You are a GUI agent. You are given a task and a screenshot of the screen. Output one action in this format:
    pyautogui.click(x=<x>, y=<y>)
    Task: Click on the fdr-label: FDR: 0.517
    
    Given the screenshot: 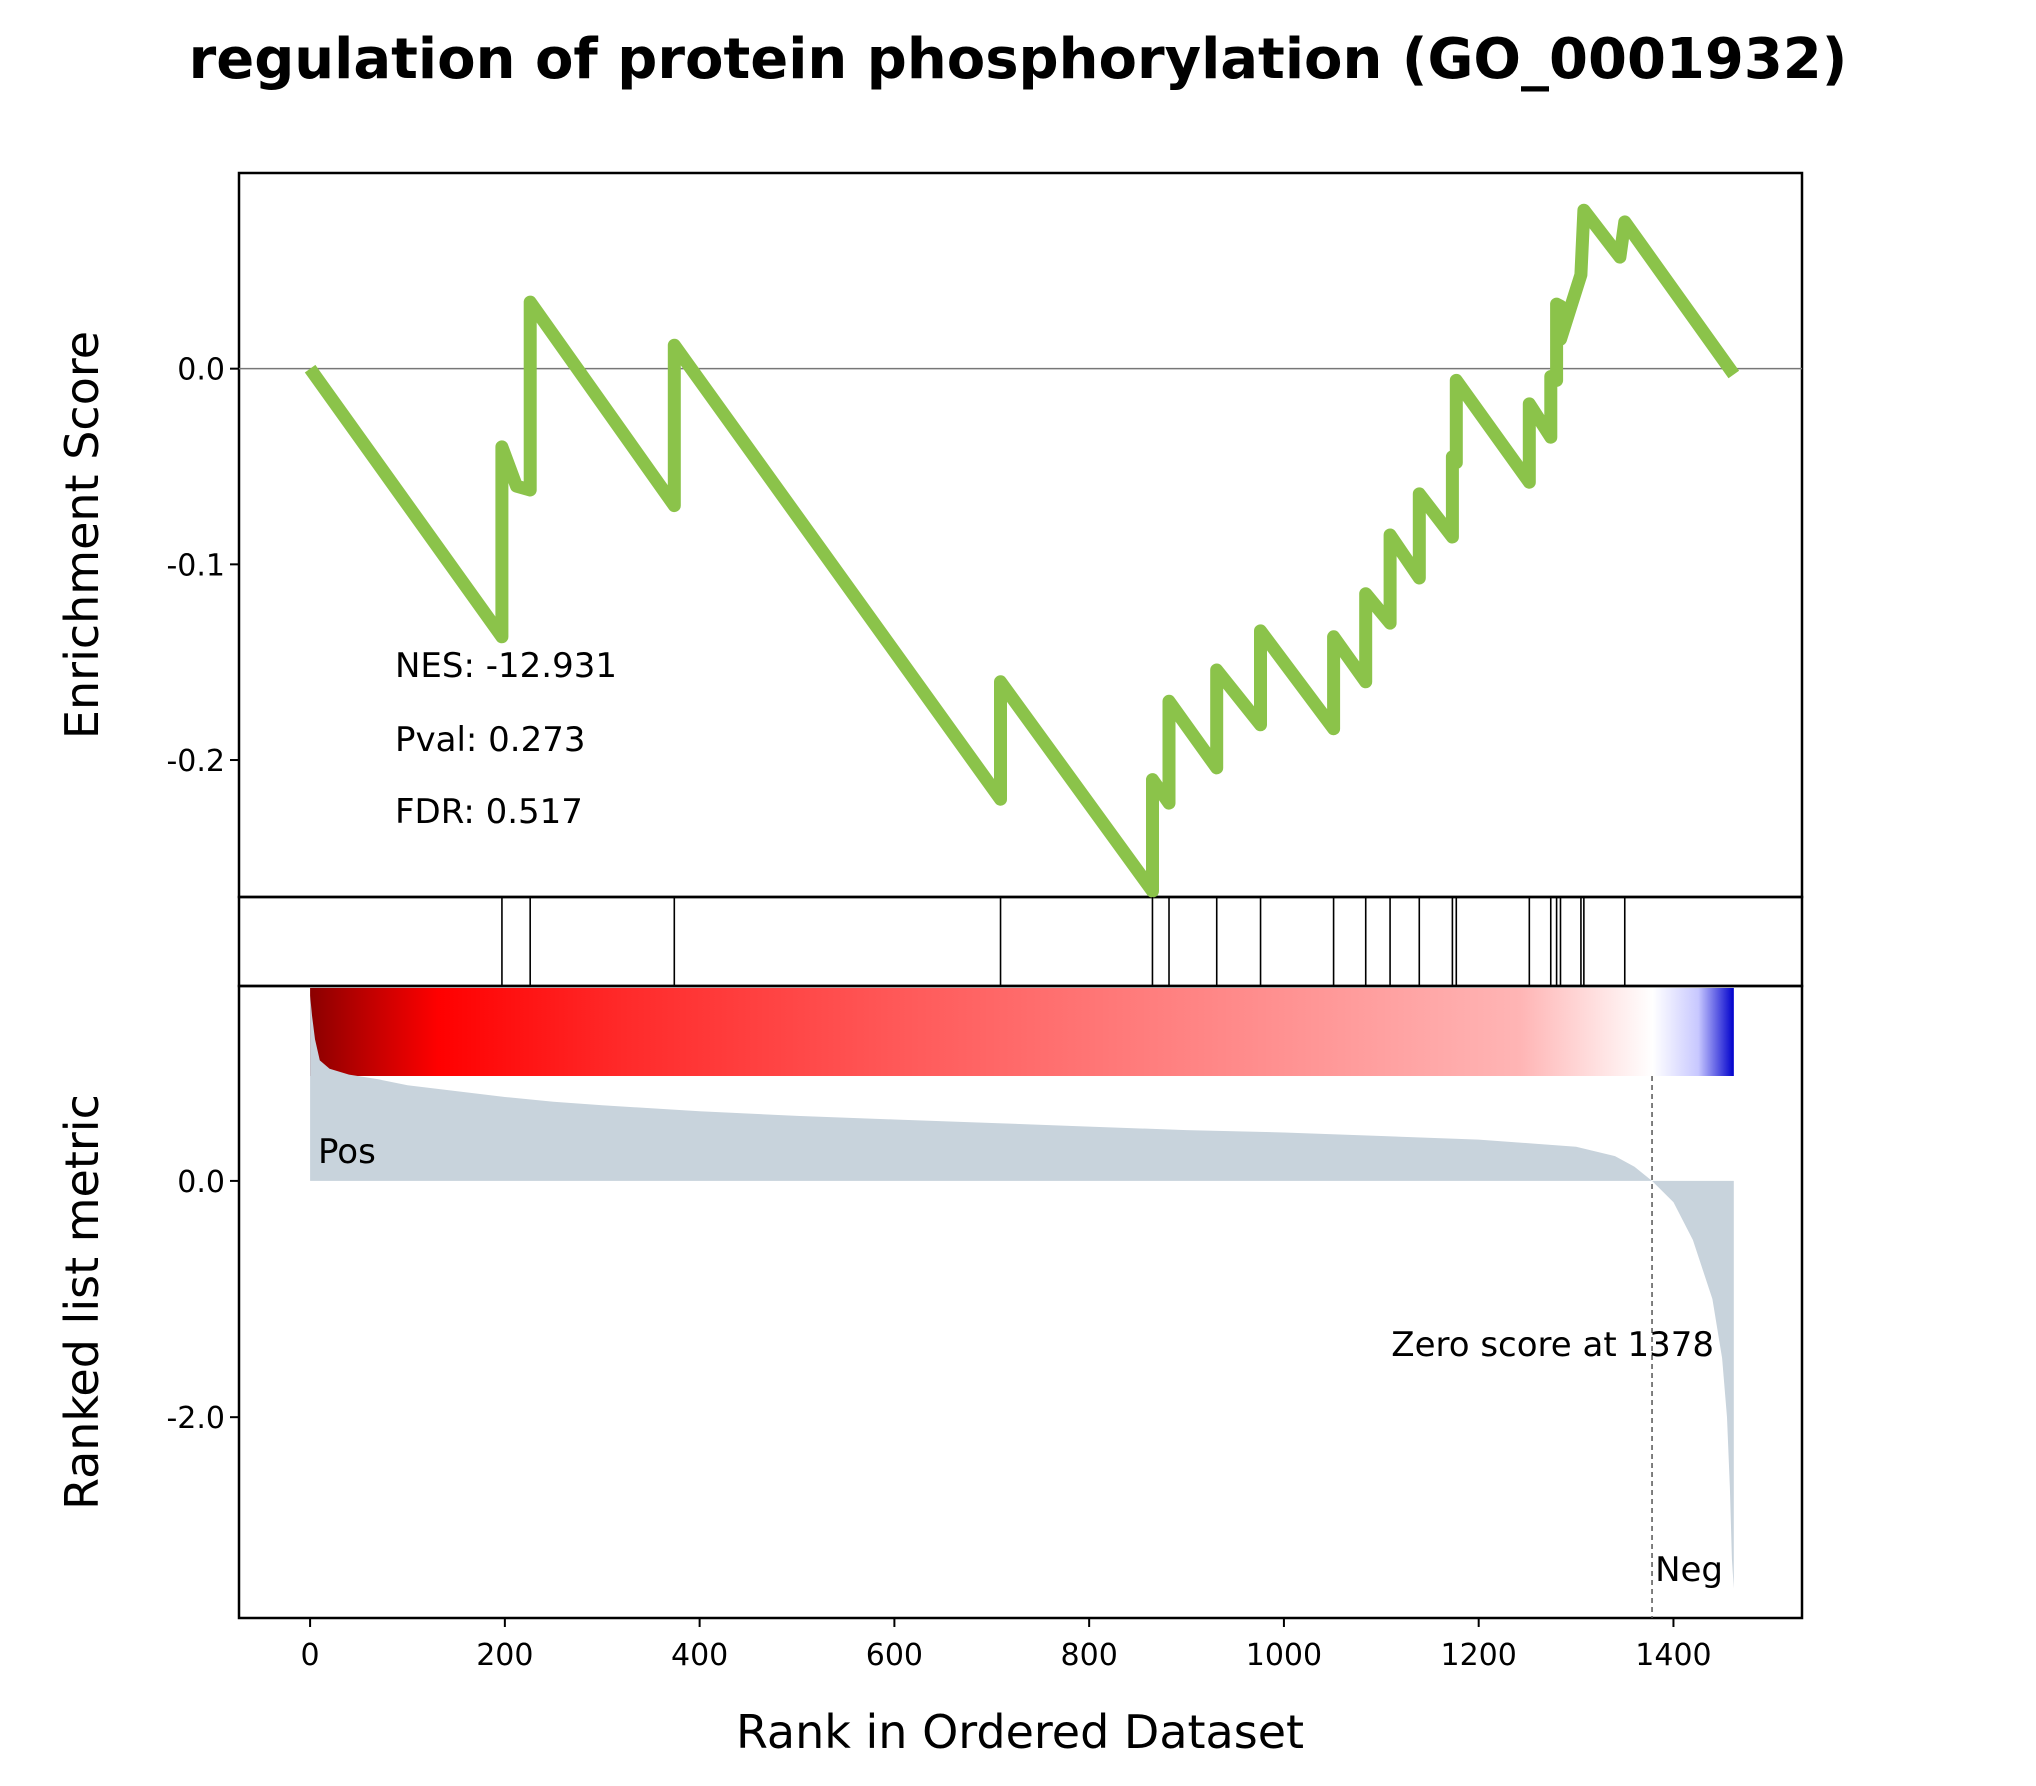 What is the action you would take?
    pyautogui.click(x=489, y=812)
    